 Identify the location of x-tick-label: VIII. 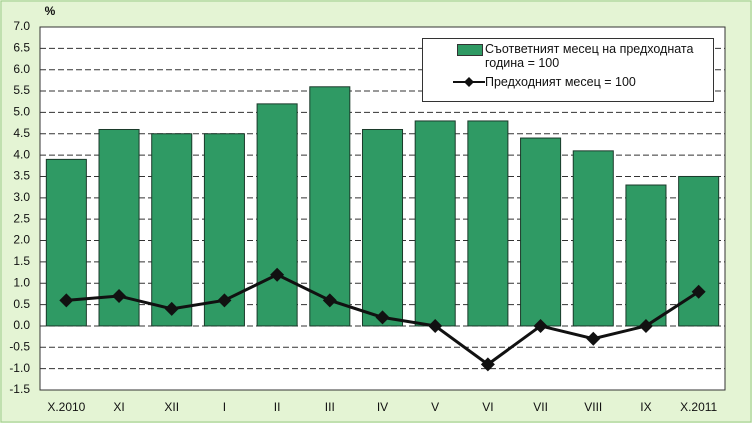
(593, 407).